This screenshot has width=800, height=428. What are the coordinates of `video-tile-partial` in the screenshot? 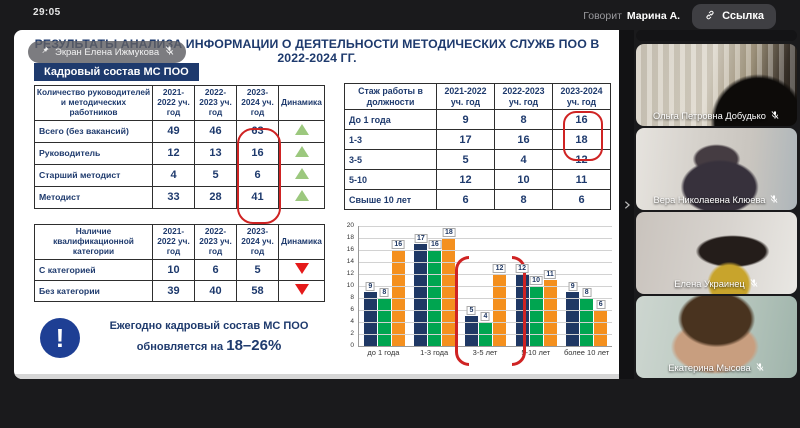 It's located at (716, 35).